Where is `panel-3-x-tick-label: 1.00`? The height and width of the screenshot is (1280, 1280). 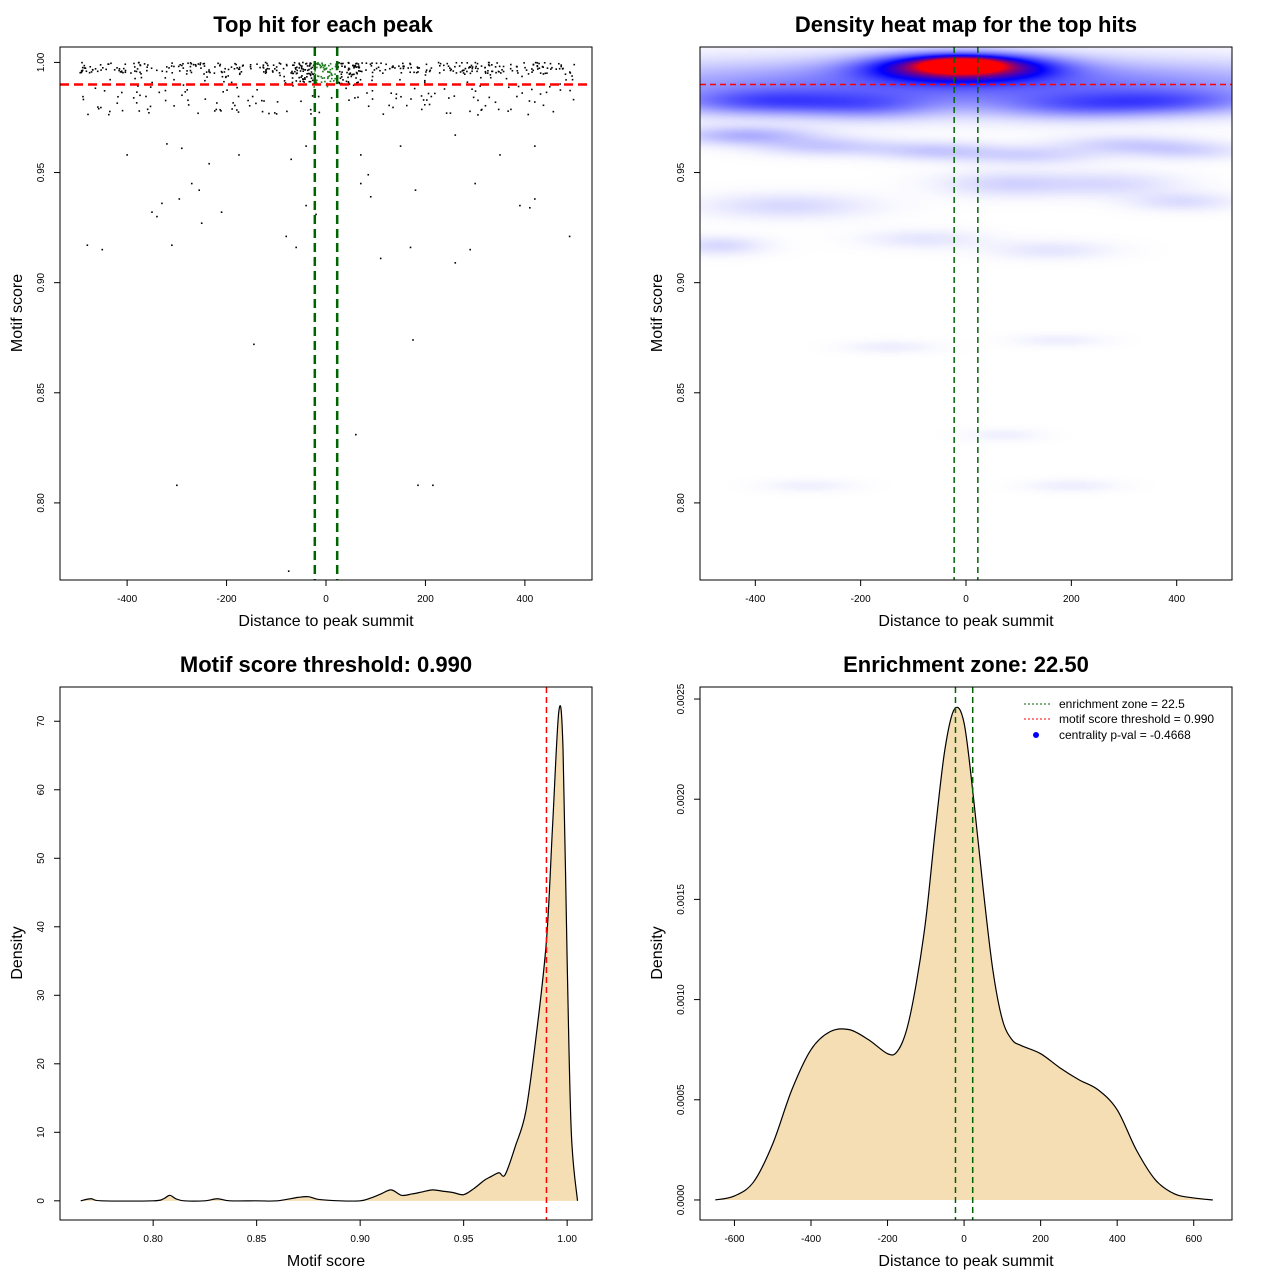
panel-3-x-tick-label: 1.00 is located at coordinates (567, 1239).